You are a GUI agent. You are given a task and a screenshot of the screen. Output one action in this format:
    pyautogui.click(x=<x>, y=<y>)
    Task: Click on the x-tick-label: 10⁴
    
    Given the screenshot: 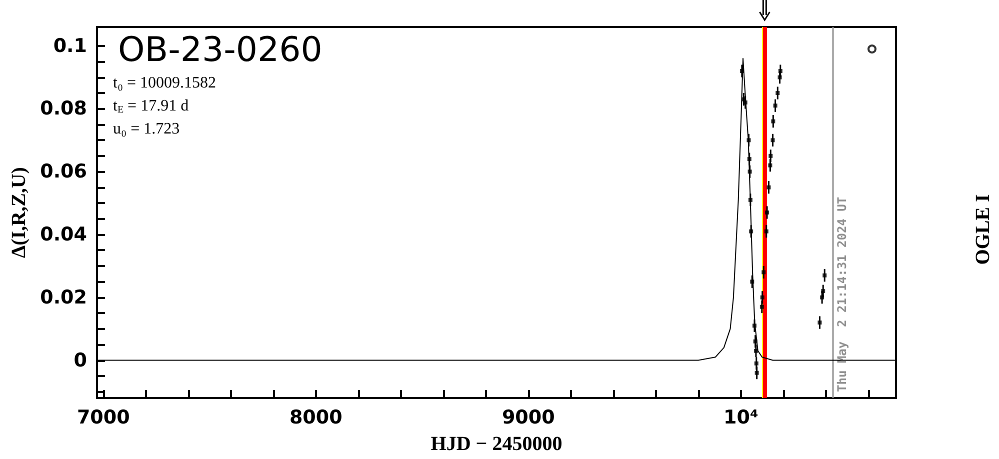 What is the action you would take?
    pyautogui.click(x=740, y=417)
    